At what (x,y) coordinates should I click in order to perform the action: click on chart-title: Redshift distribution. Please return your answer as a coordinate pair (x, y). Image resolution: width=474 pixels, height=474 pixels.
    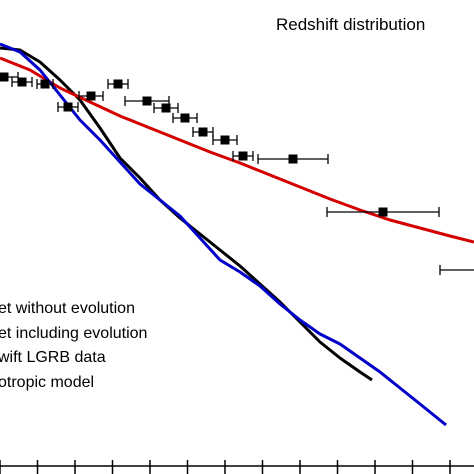
    Looking at the image, I should click on (350, 24).